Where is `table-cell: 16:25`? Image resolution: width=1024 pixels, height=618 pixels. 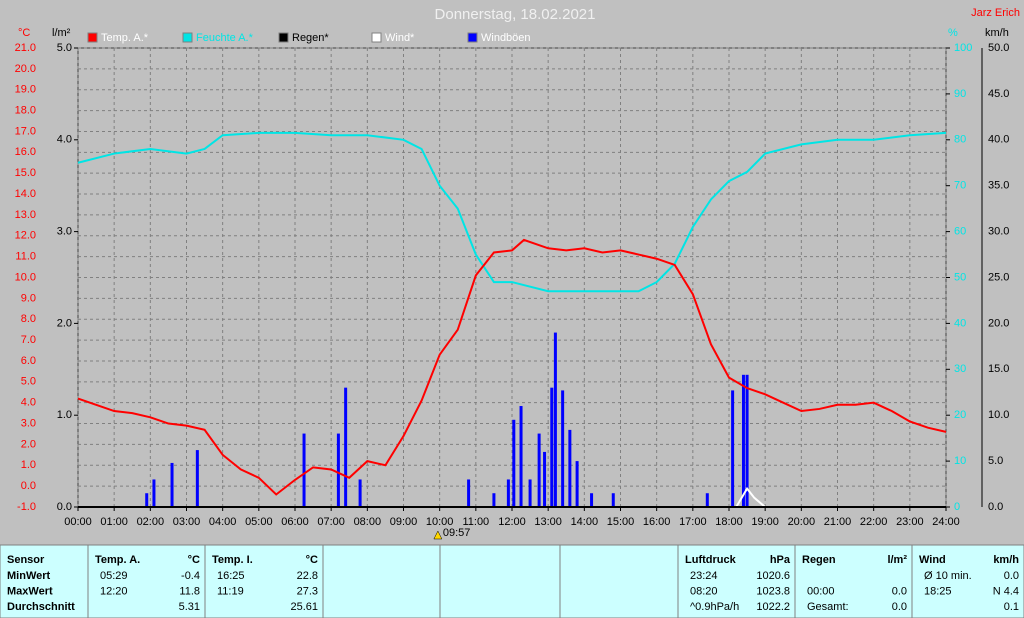 table-cell: 16:25 is located at coordinates (231, 576).